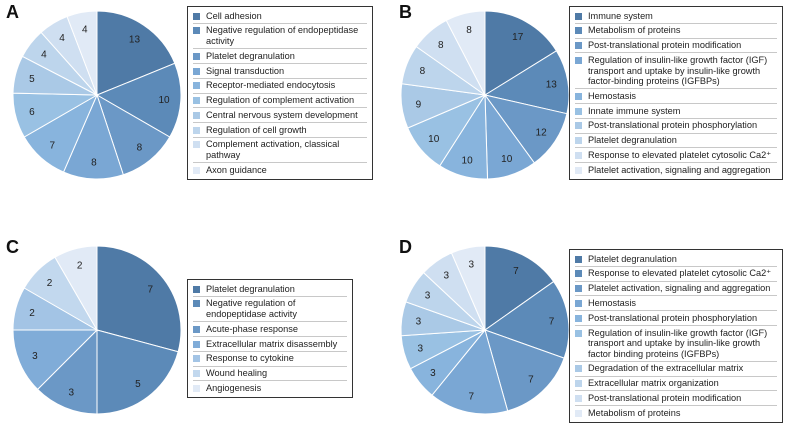 The height and width of the screenshot is (435, 790). I want to click on legend-item: Wound healing, so click(270, 374).